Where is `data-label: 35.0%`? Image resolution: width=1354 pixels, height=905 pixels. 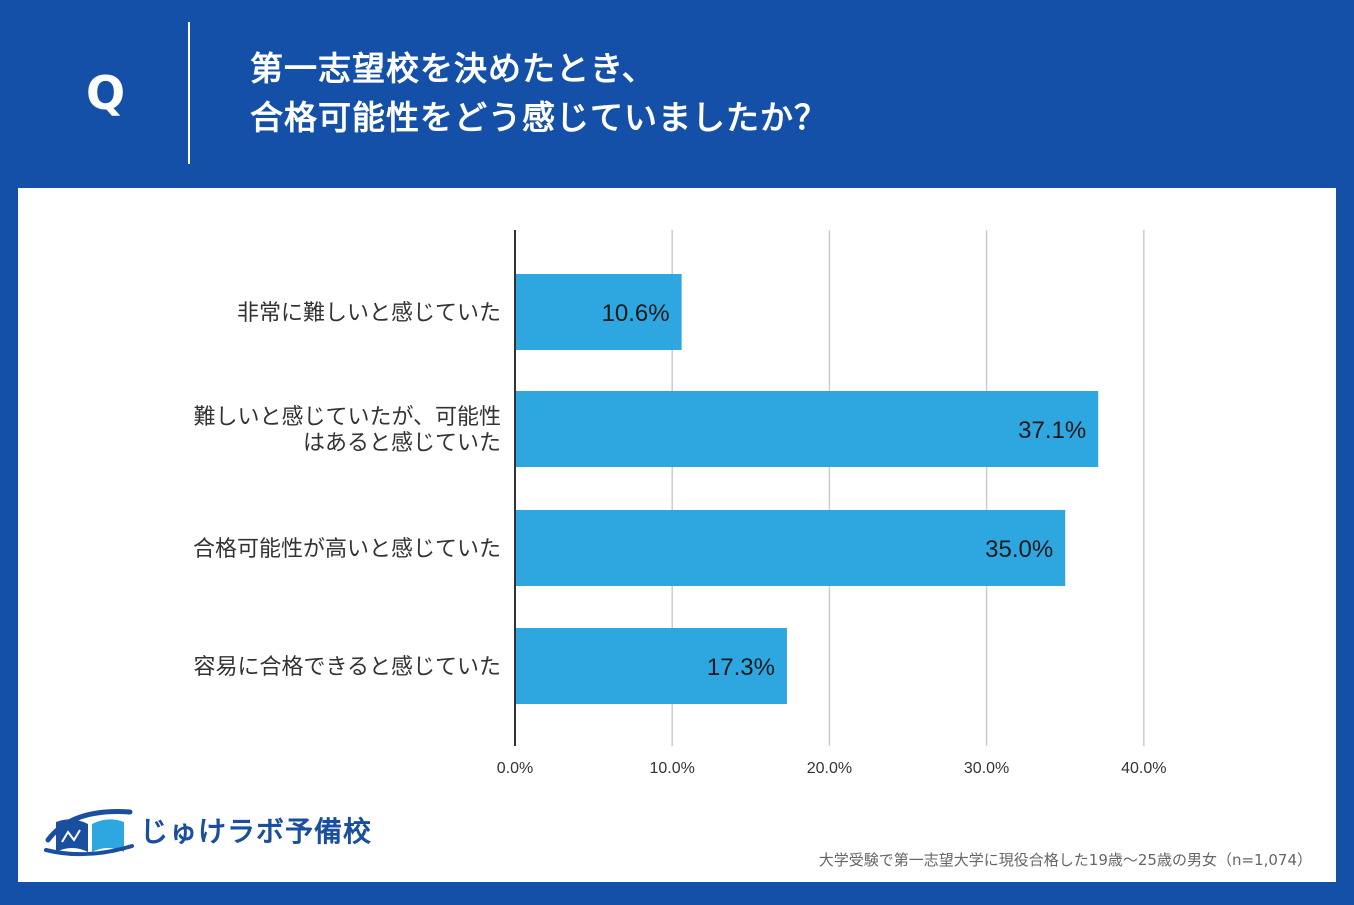
data-label: 35.0% is located at coordinates (1019, 549).